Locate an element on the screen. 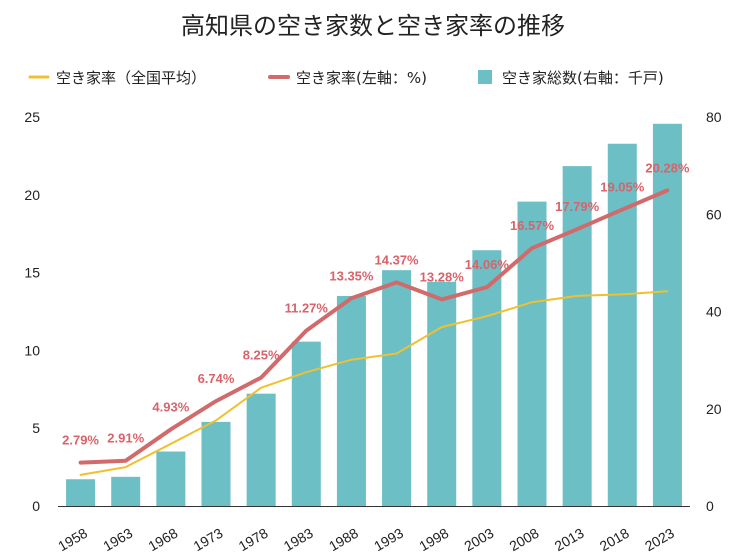 This screenshot has width=746, height=556. bar-1973 is located at coordinates (216, 463).